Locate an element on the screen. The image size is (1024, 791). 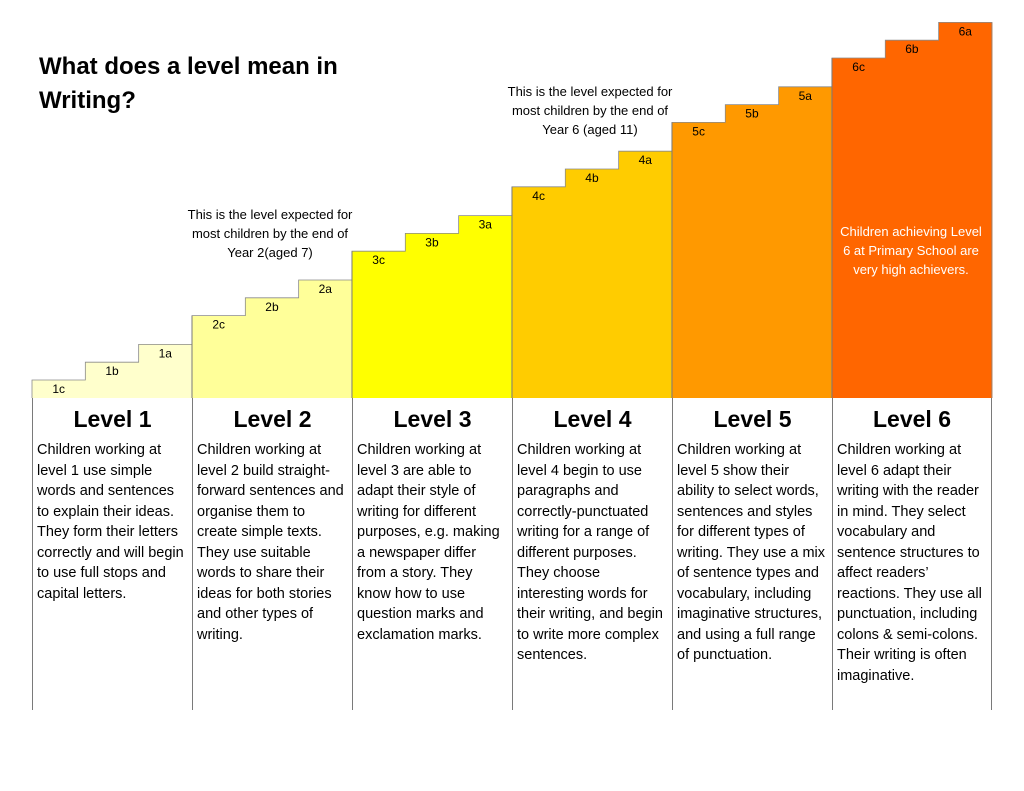
step-label-1b: 1b is located at coordinates (112, 371).